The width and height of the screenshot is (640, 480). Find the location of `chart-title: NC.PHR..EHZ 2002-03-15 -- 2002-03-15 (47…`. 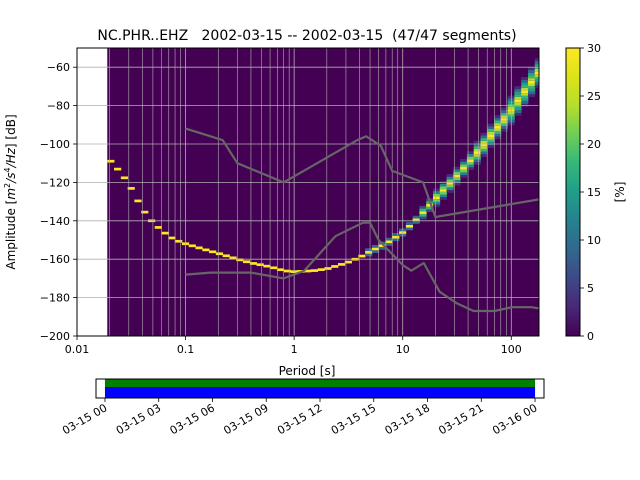

chart-title: NC.PHR..EHZ 2002-03-15 -- 2002-03-15 (47… is located at coordinates (306, 36).